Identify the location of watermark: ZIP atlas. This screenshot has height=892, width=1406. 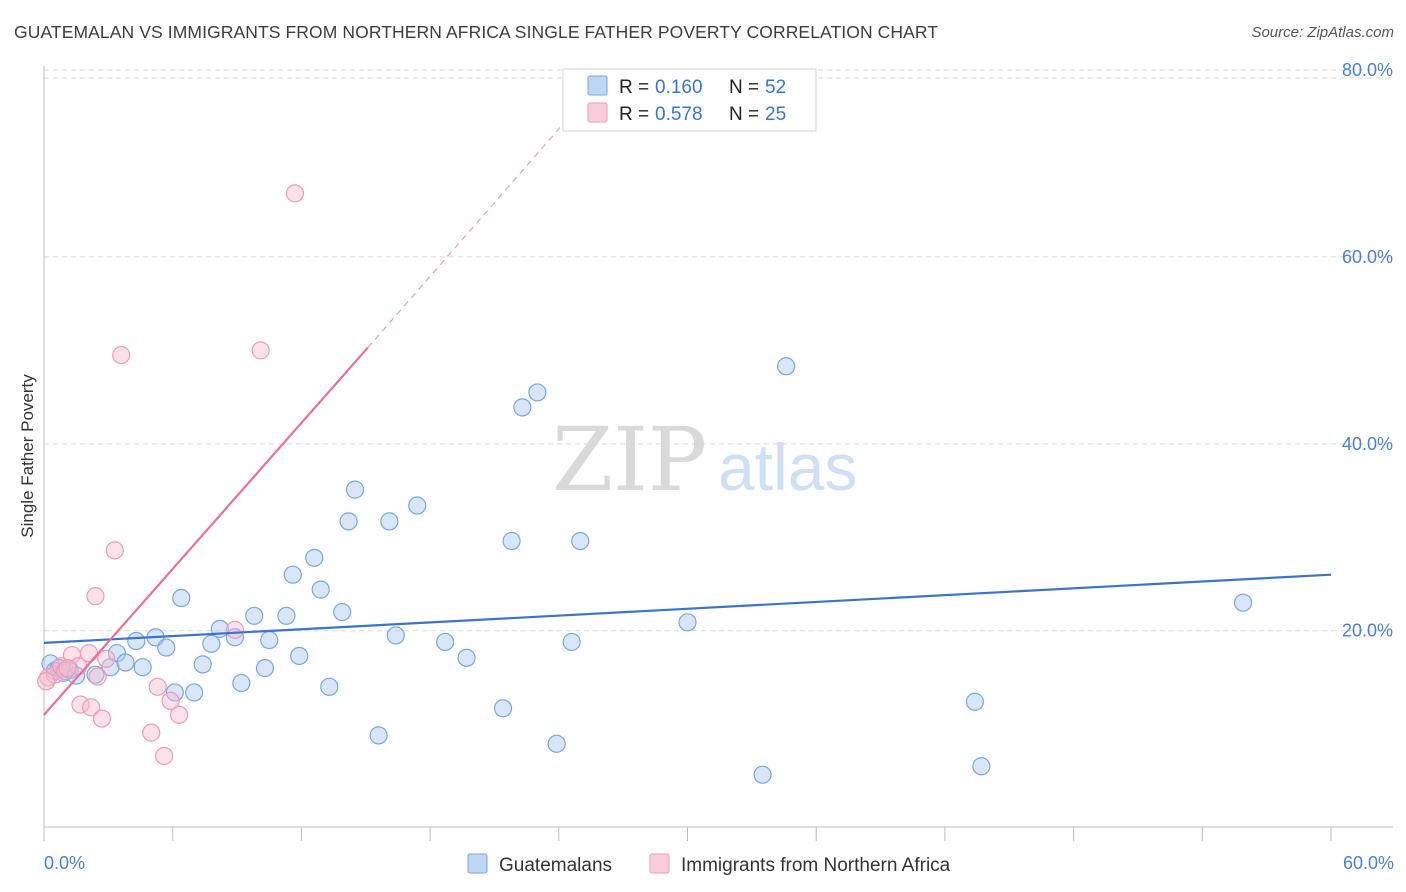
(704, 459).